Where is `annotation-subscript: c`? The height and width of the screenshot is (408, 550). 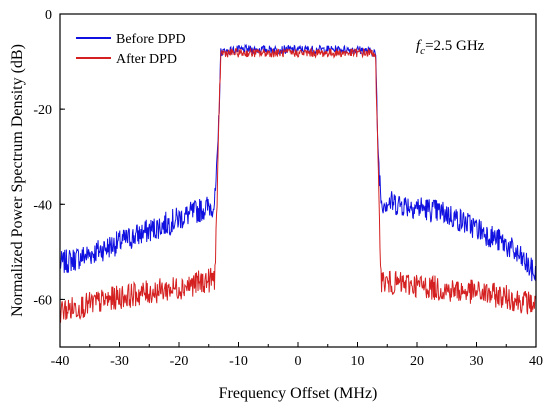 annotation-subscript: c is located at coordinates (422, 51).